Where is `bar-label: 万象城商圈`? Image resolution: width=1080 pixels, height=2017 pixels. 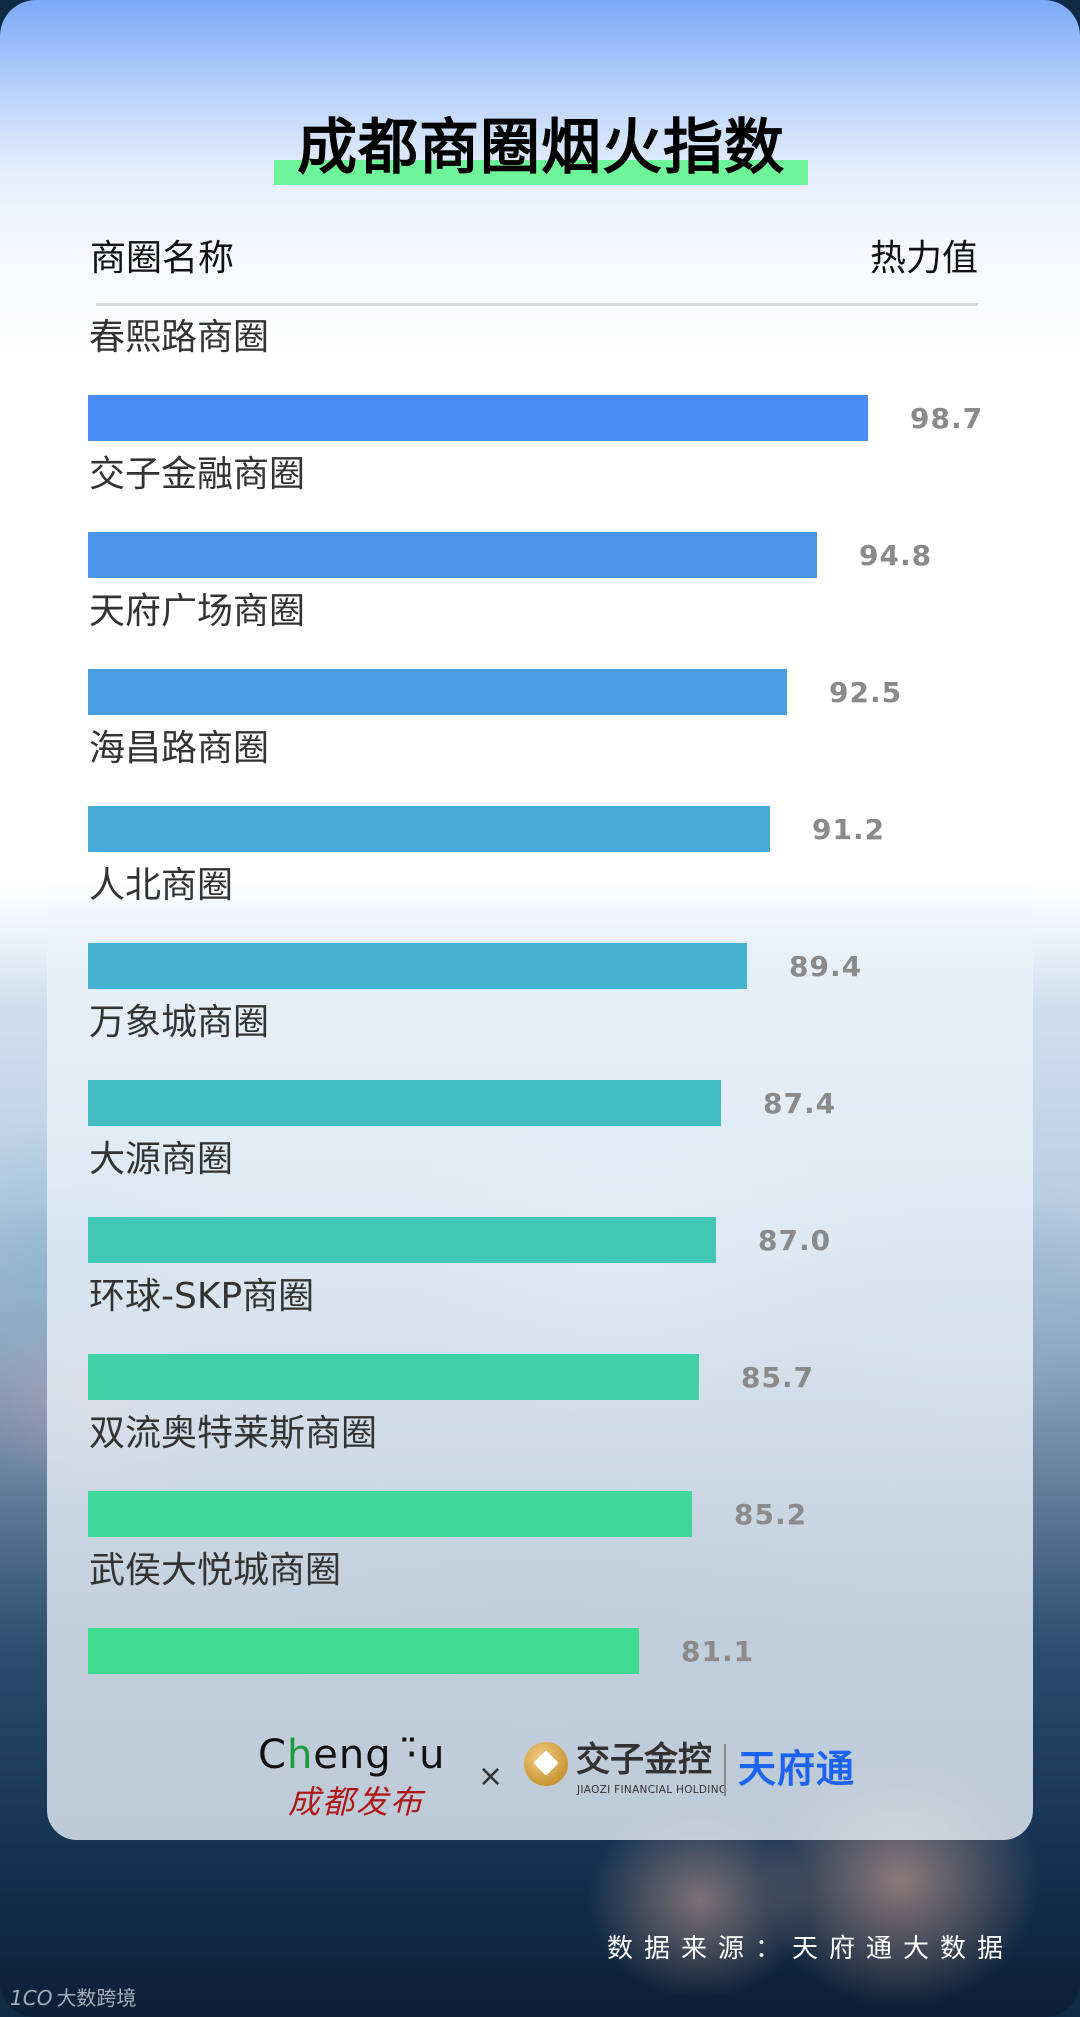
bar-label: 万象城商圈 is located at coordinates (179, 1022).